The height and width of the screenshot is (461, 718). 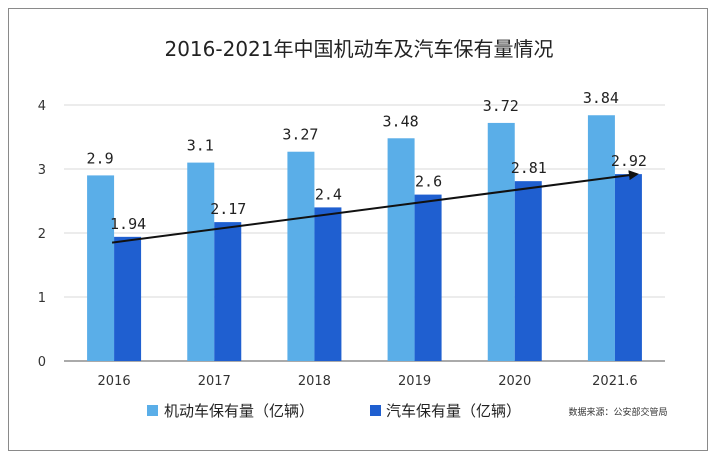 I want to click on bar-cars-2017, so click(x=228, y=291).